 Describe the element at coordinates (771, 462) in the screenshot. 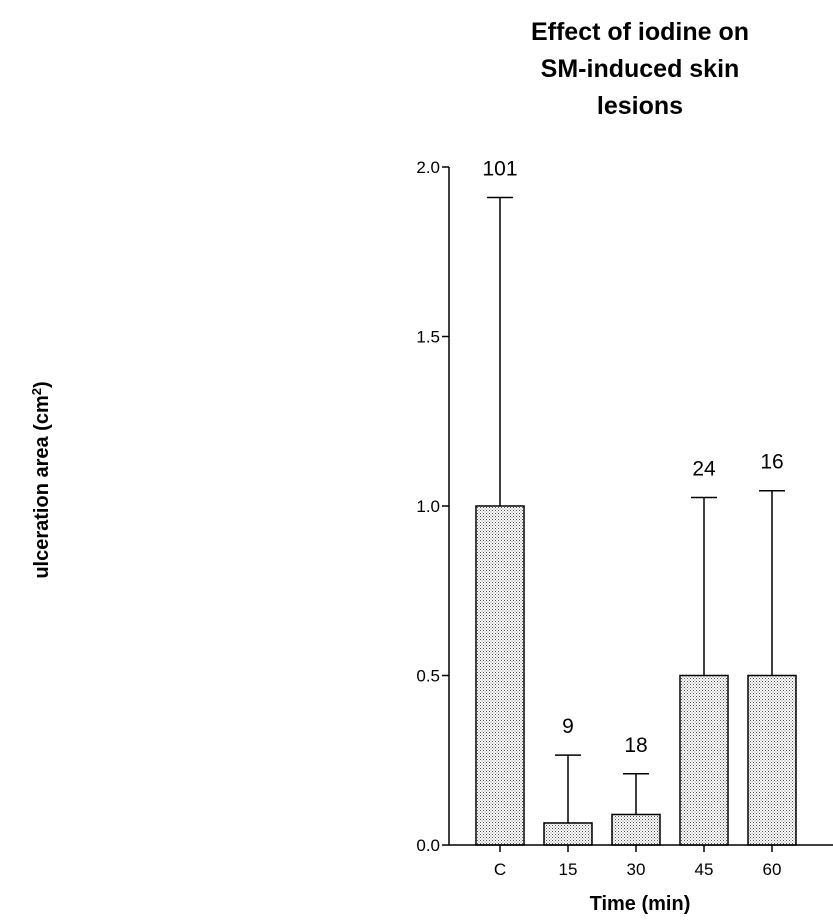

I see `data-label: 16` at that location.